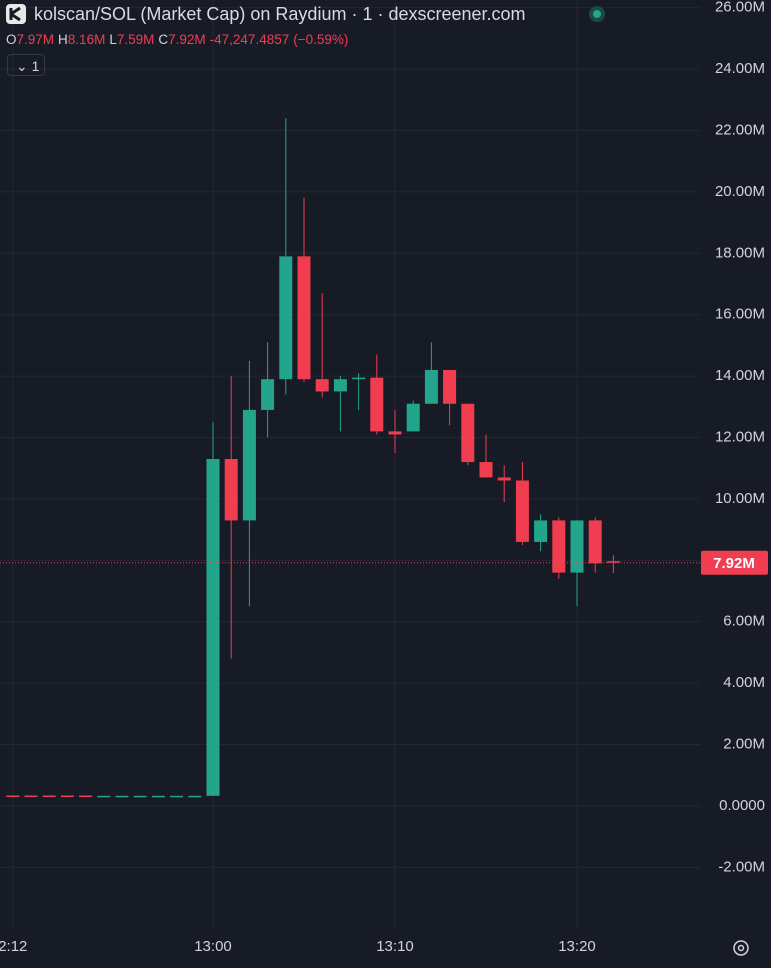 The width and height of the screenshot is (771, 968). Describe the element at coordinates (742, 805) in the screenshot. I see `y-tick-label: 0.0000` at that location.